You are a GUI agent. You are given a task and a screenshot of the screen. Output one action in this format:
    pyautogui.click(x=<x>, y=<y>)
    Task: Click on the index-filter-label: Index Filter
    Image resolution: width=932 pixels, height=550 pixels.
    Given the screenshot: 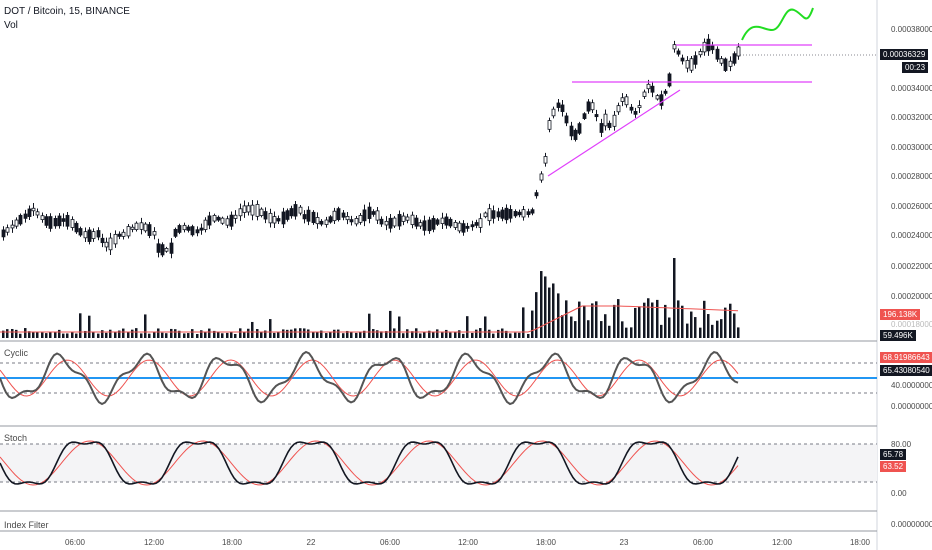 What is the action you would take?
    pyautogui.click(x=26, y=525)
    